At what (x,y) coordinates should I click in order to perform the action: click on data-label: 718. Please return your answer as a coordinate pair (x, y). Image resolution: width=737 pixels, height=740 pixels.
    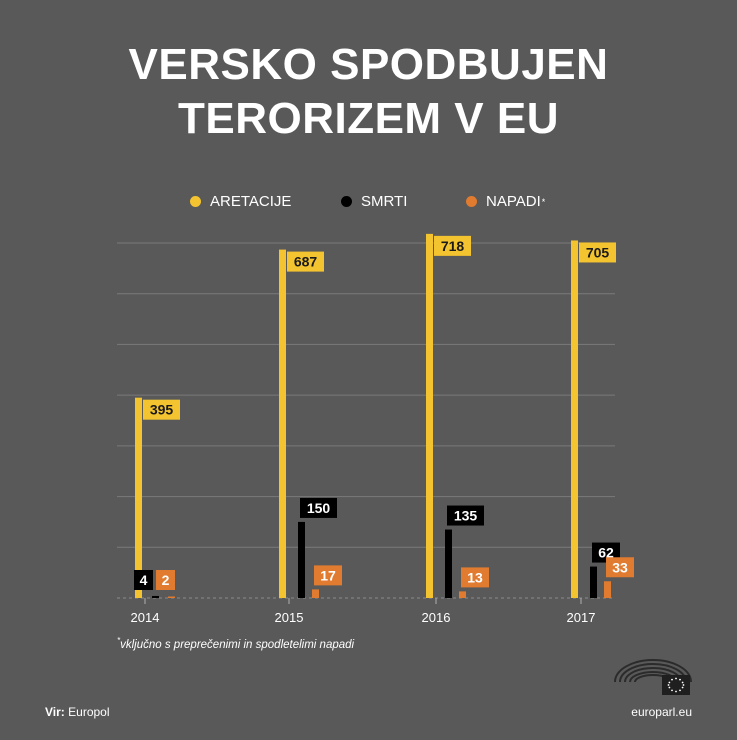
    Looking at the image, I should click on (453, 246).